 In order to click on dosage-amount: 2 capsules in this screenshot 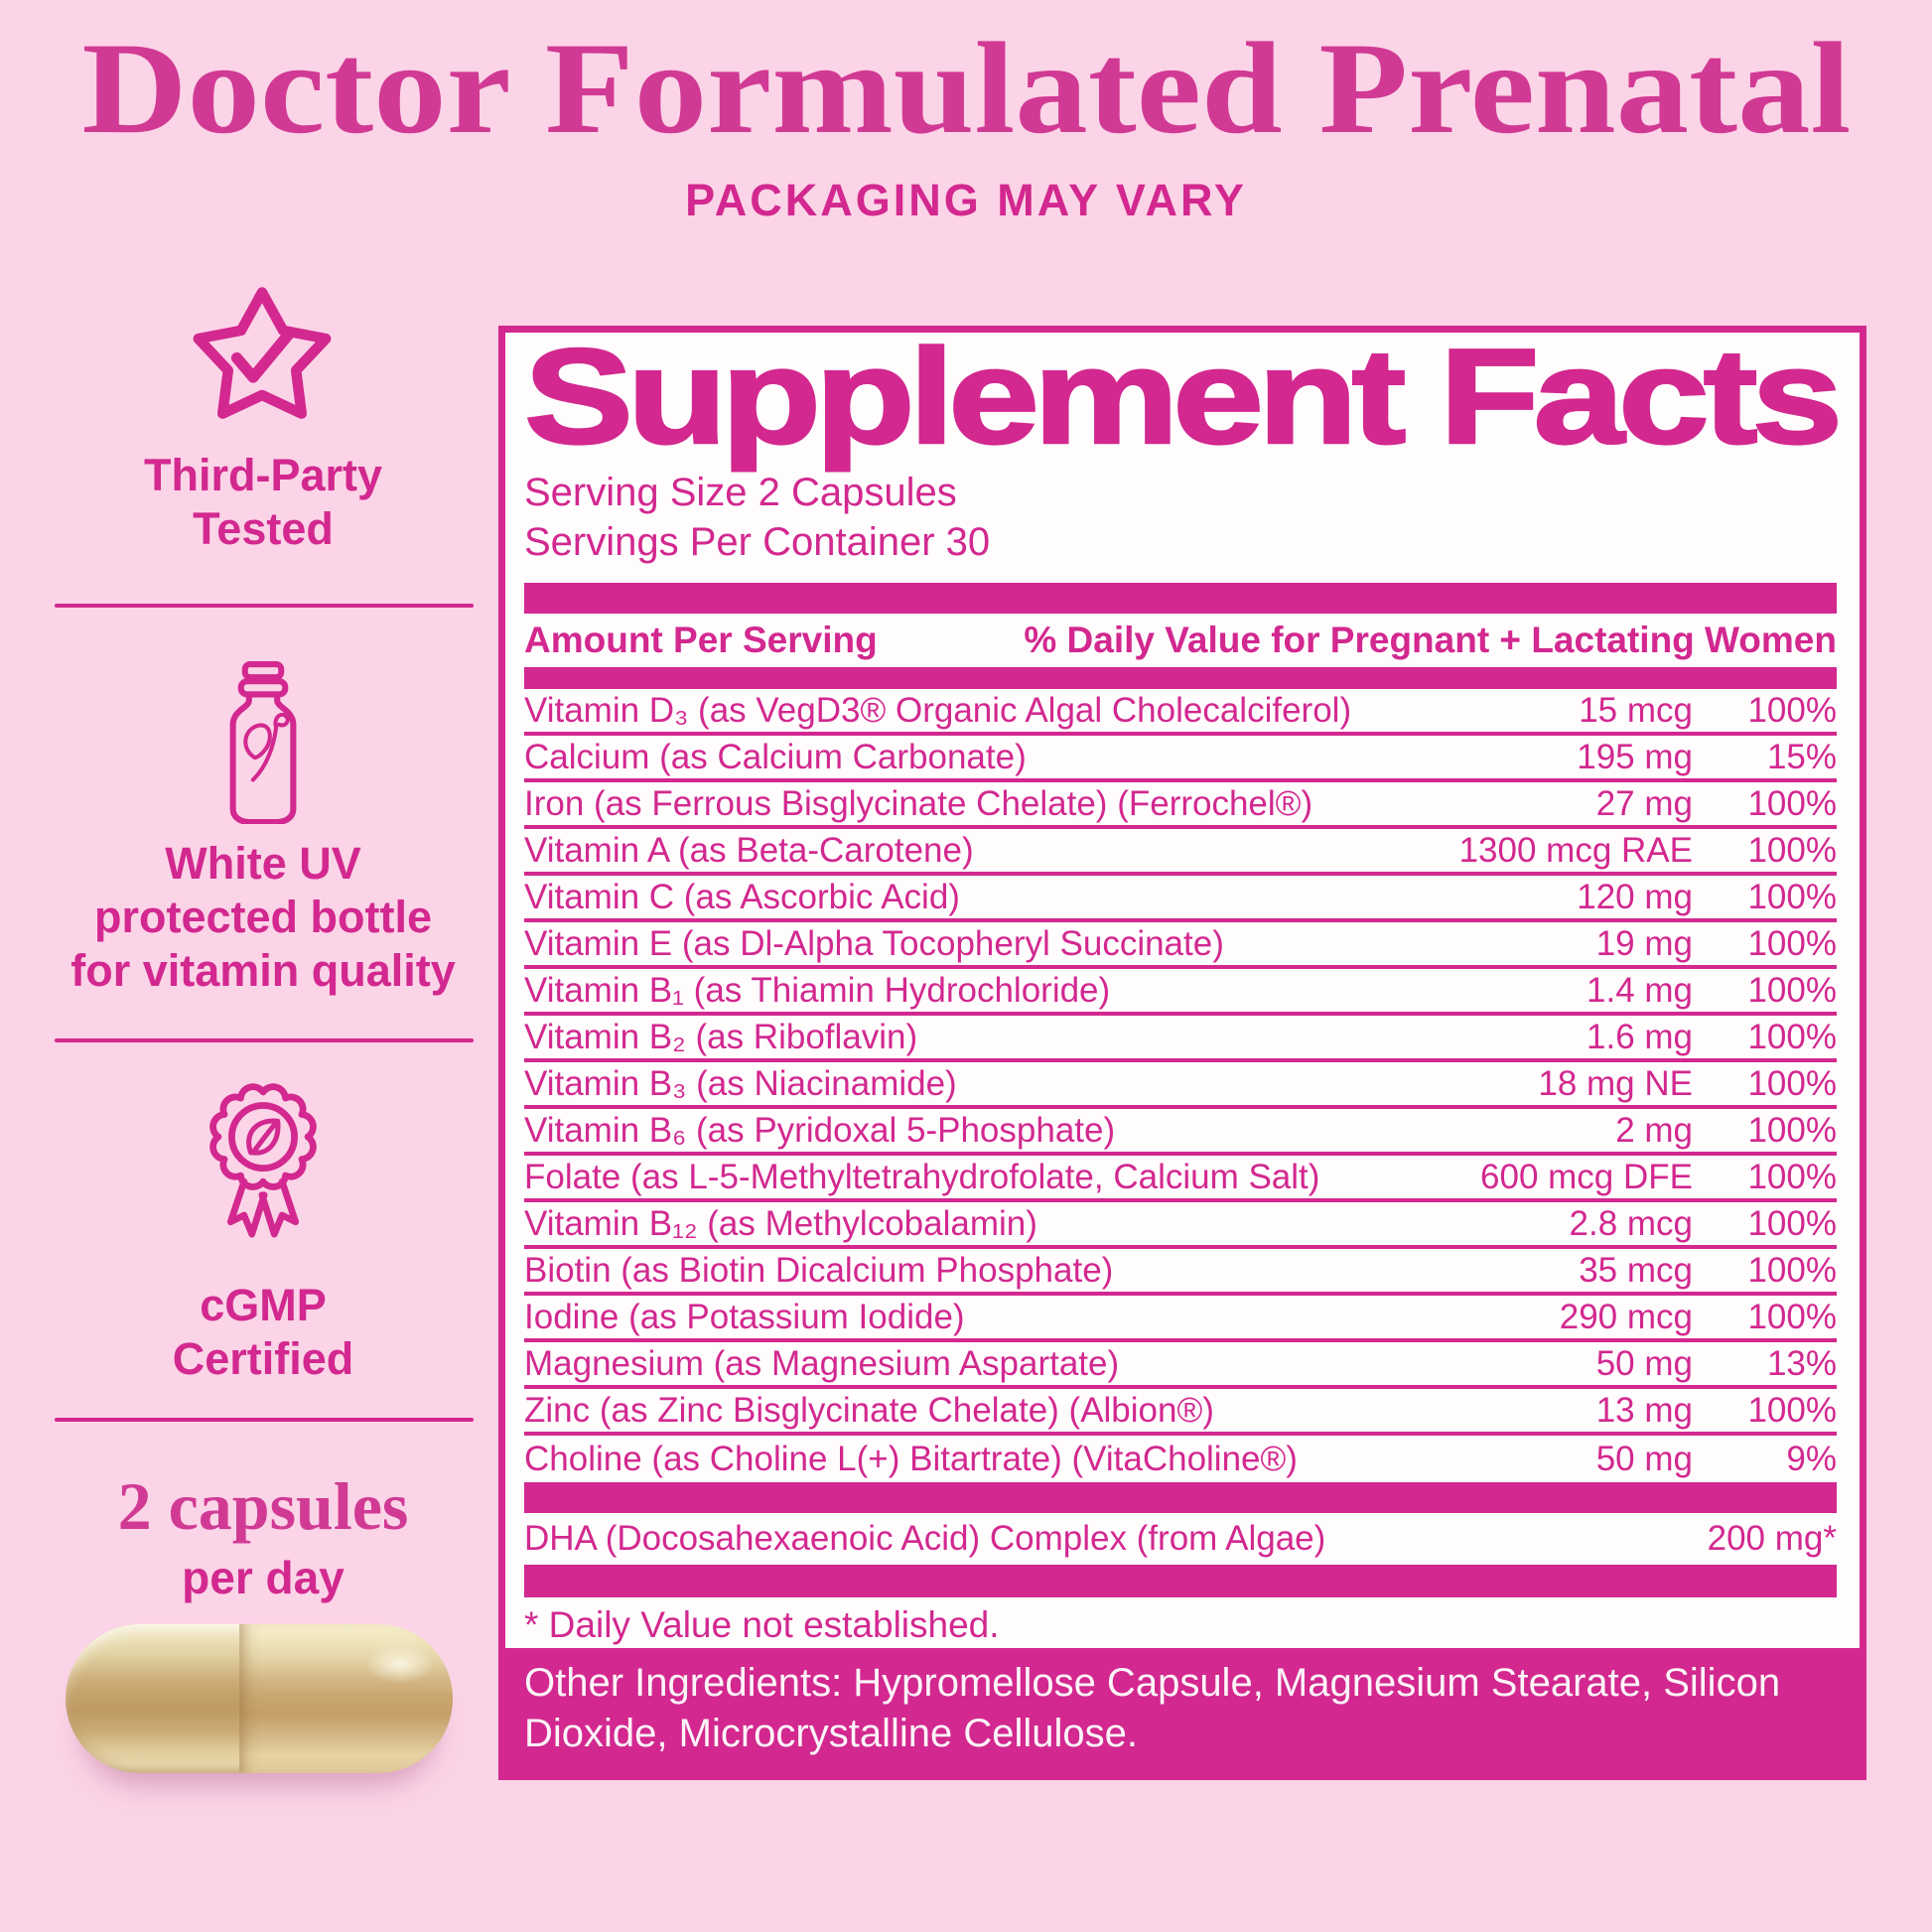, I will do `click(263, 1506)`.